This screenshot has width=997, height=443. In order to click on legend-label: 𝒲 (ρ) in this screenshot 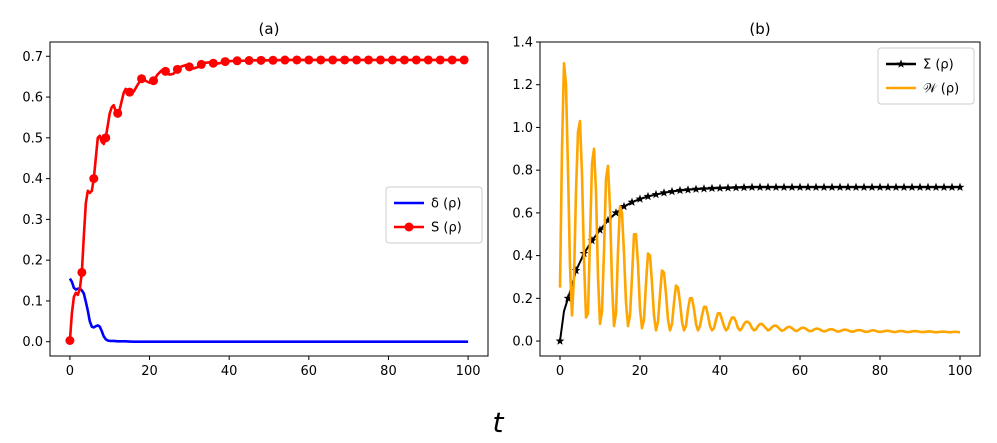, I will do `click(941, 89)`.